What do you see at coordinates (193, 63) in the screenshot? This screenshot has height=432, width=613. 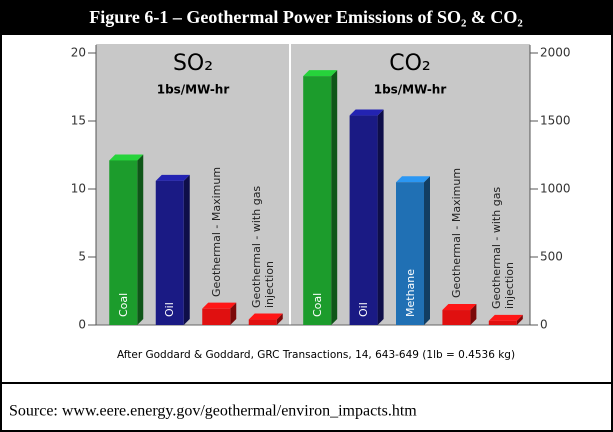 I see `panel-label: SO₂` at bounding box center [193, 63].